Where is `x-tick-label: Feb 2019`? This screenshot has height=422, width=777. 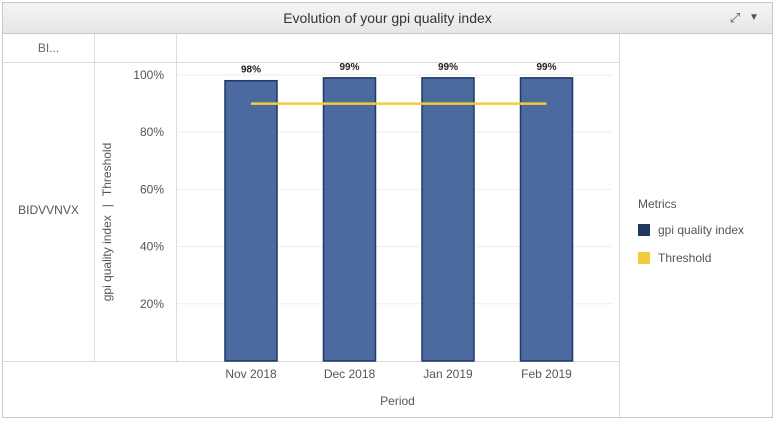 x-tick-label: Feb 2019 is located at coordinates (546, 374).